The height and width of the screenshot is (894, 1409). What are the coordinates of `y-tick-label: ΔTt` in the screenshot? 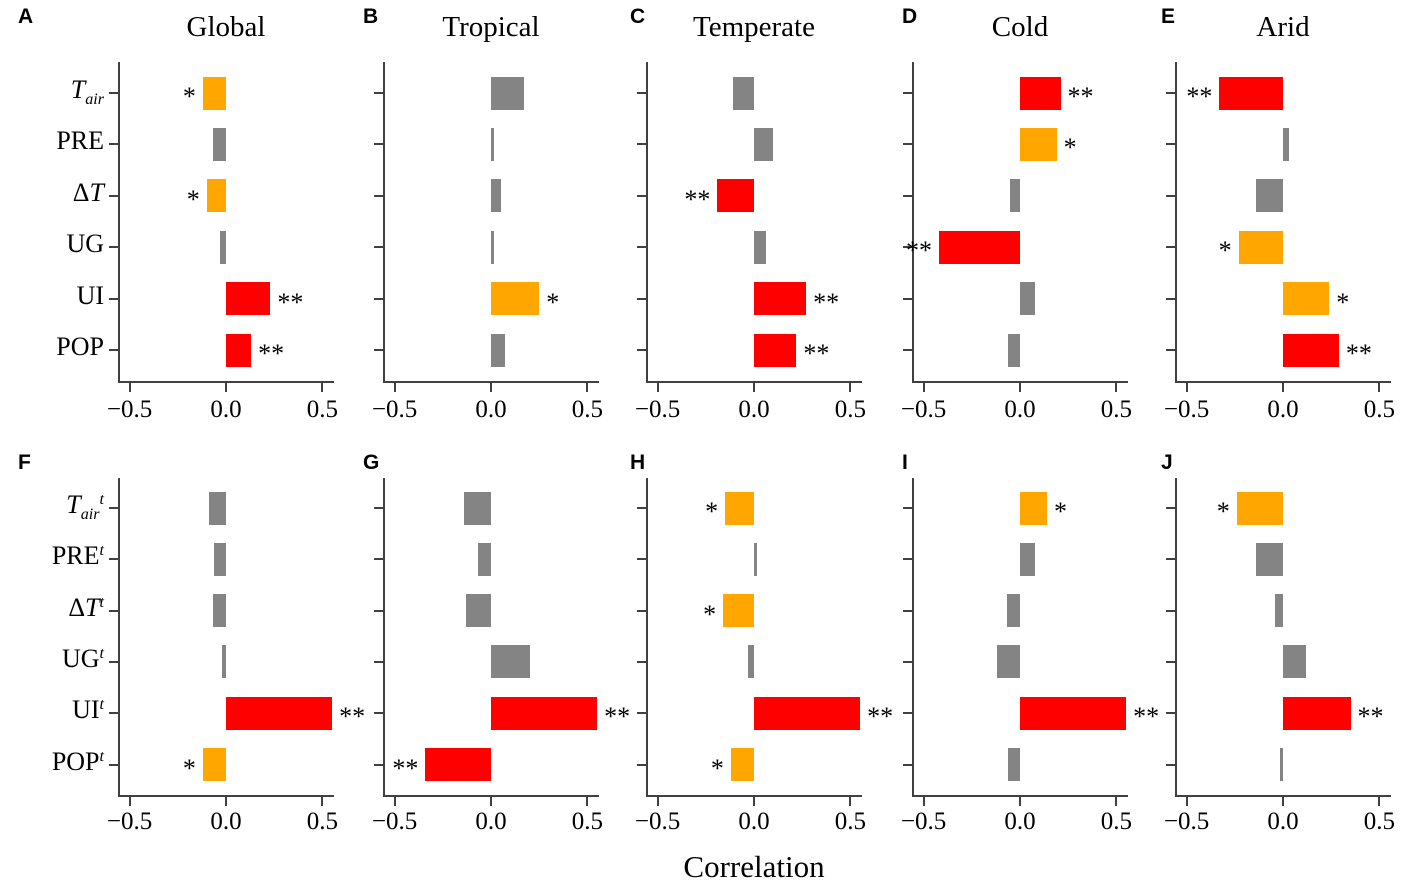 It's located at (86, 607).